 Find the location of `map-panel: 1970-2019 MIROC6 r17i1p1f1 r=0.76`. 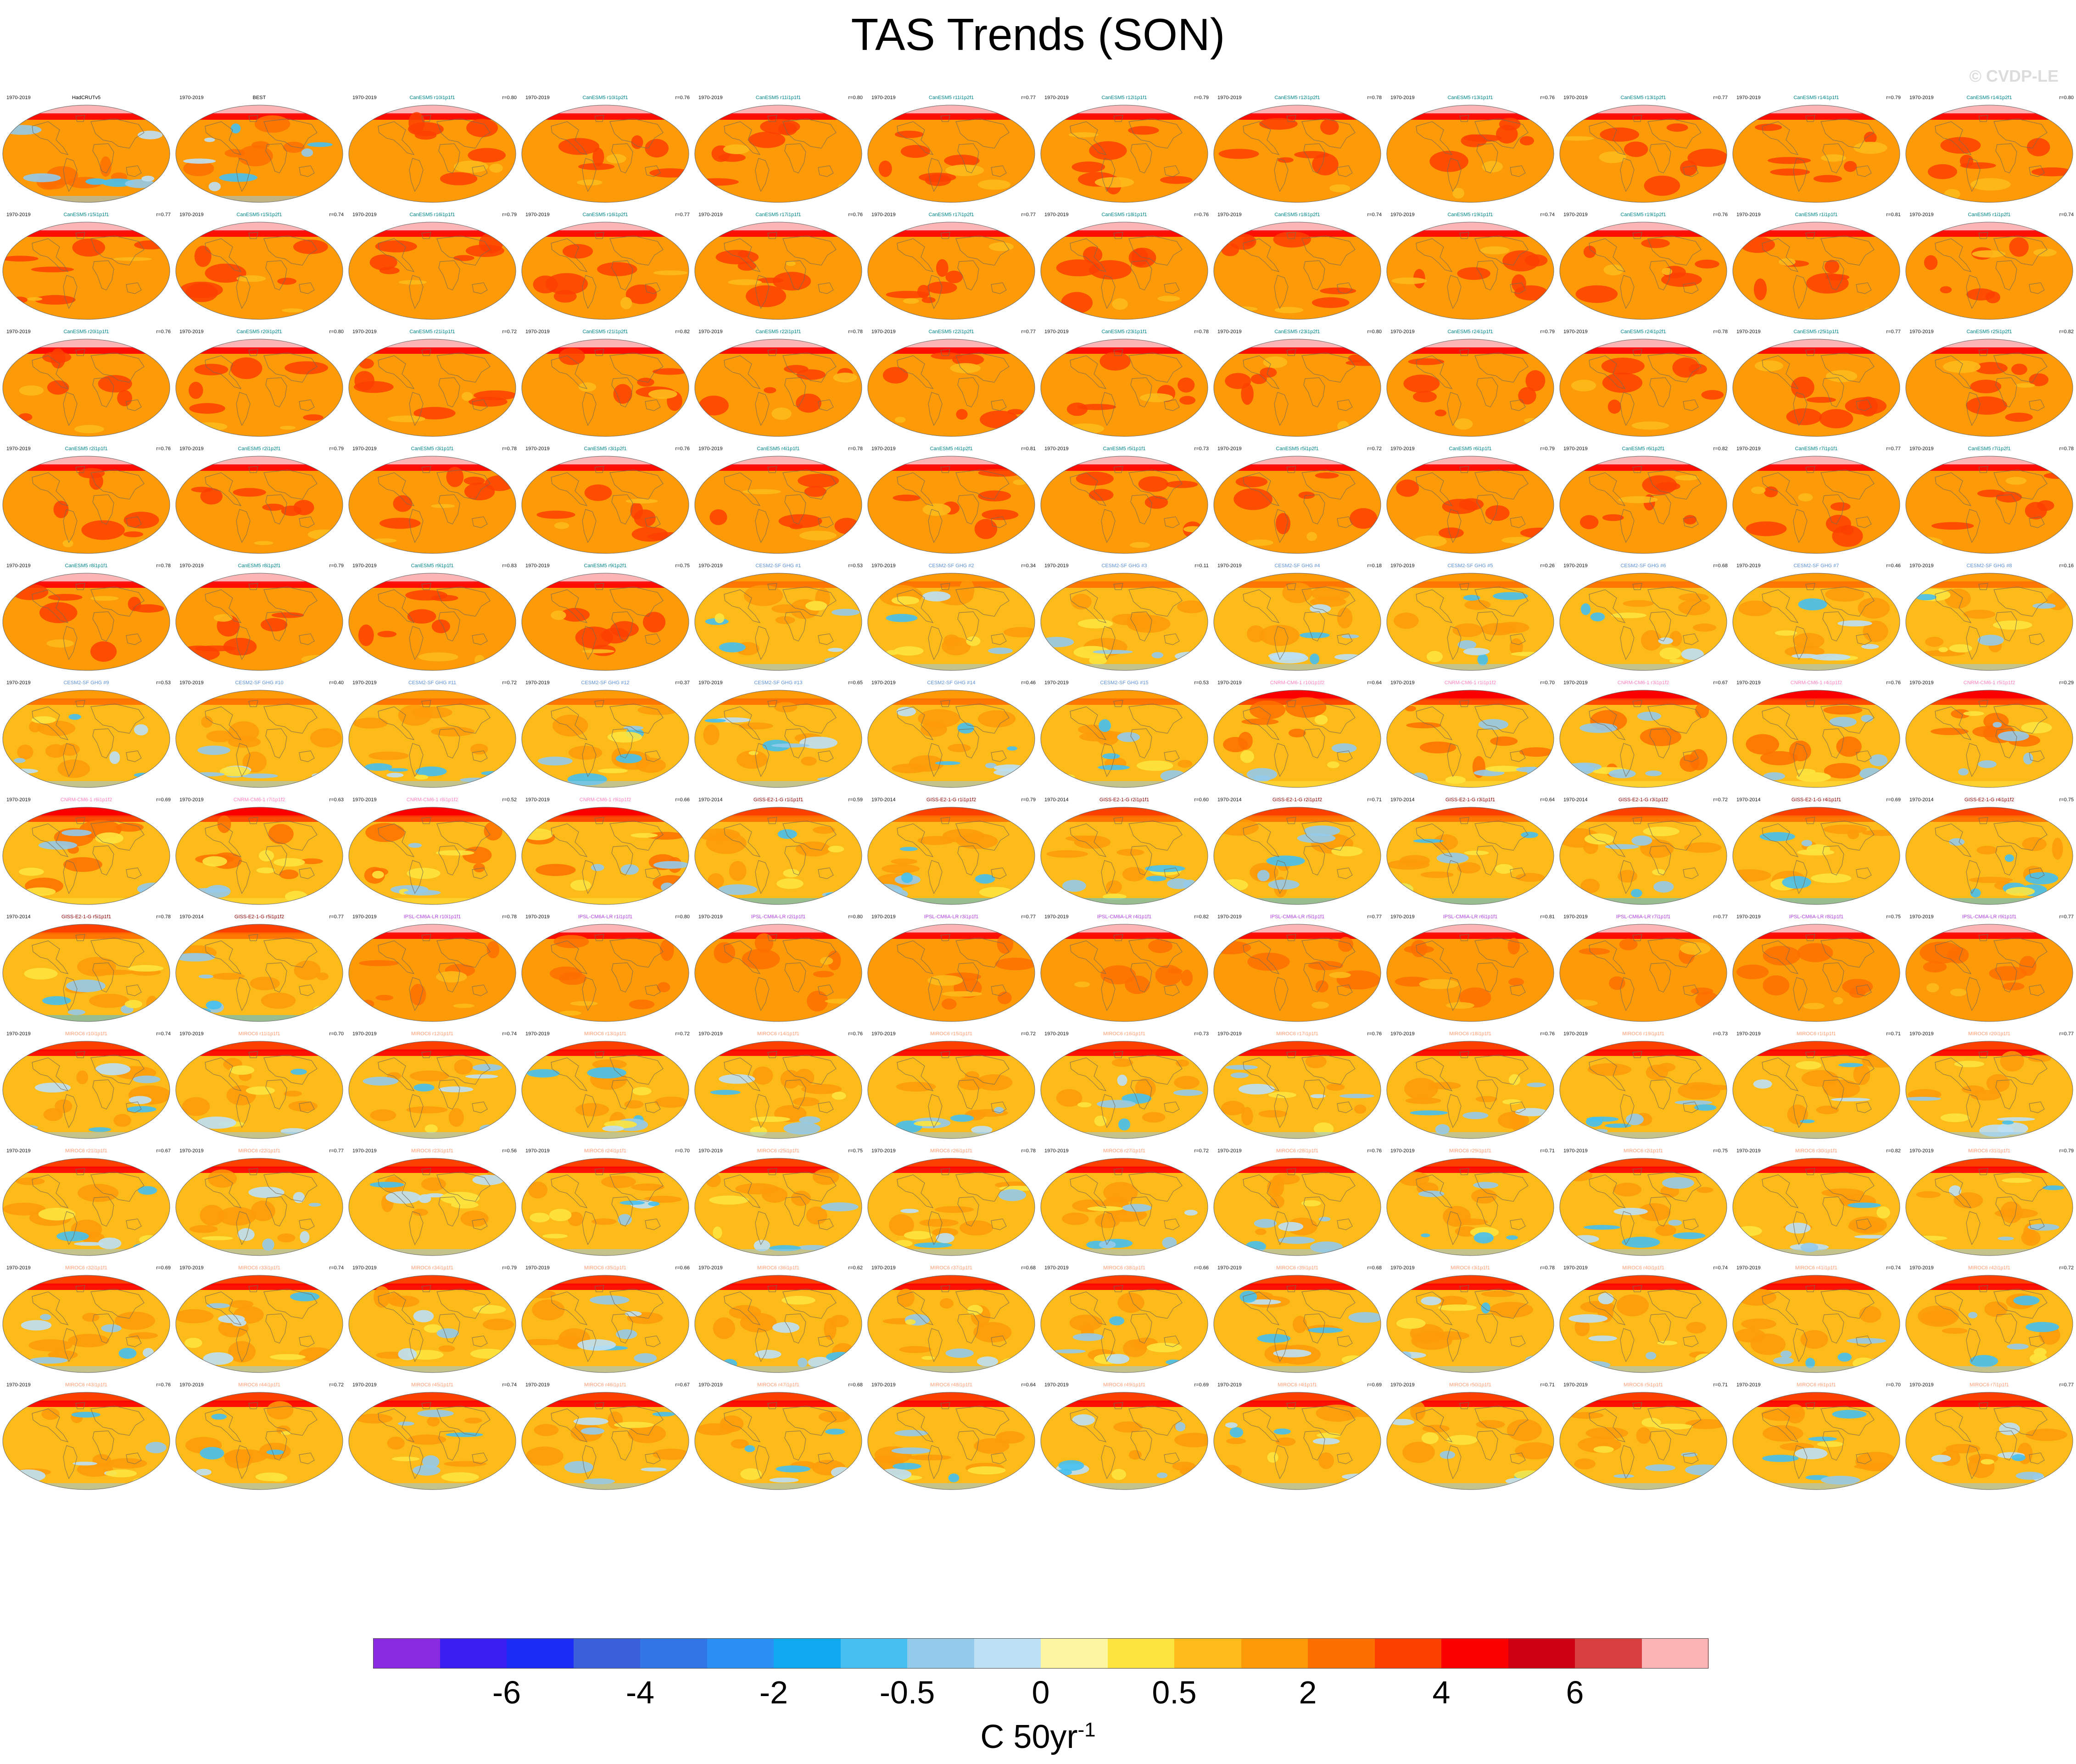

map-panel: 1970-2019 MIROC6 r17i1p1f1 r=0.76 is located at coordinates (1297, 1086).